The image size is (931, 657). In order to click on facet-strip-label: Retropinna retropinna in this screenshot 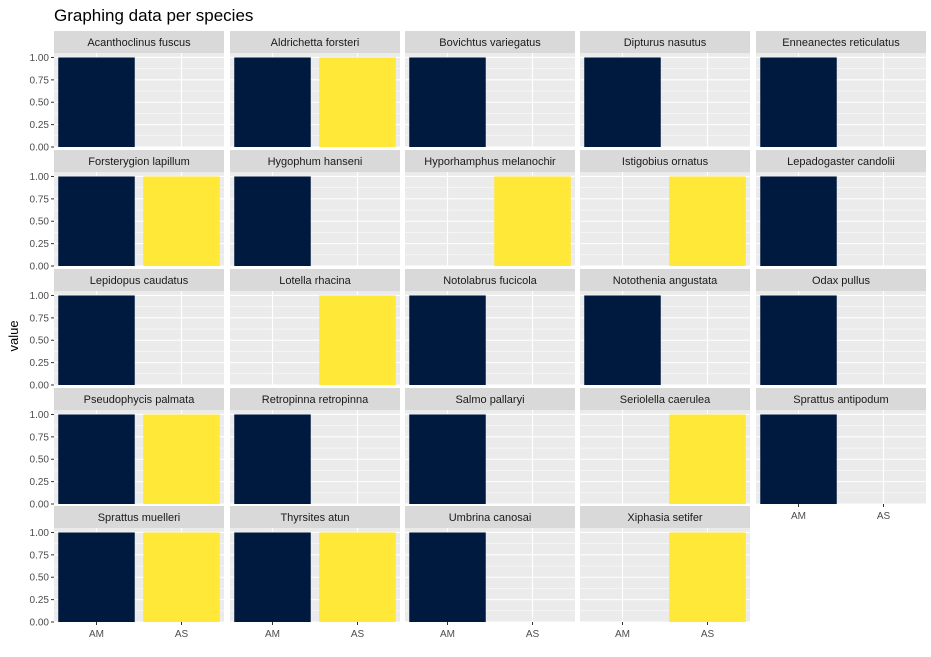, I will do `click(315, 400)`.